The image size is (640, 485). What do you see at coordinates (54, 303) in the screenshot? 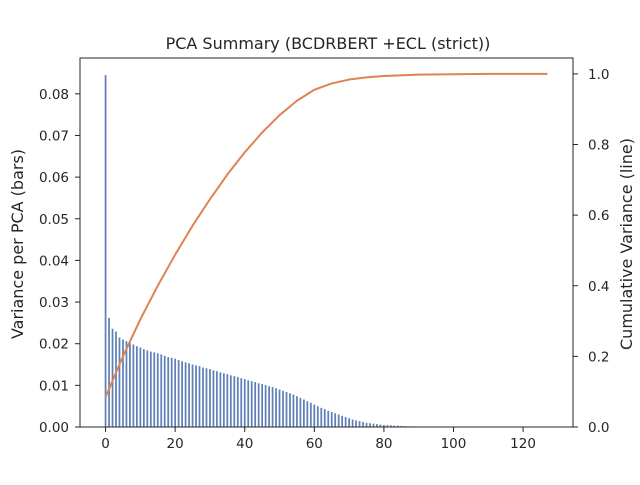
I see `y-left-tick-label: 0.03` at bounding box center [54, 303].